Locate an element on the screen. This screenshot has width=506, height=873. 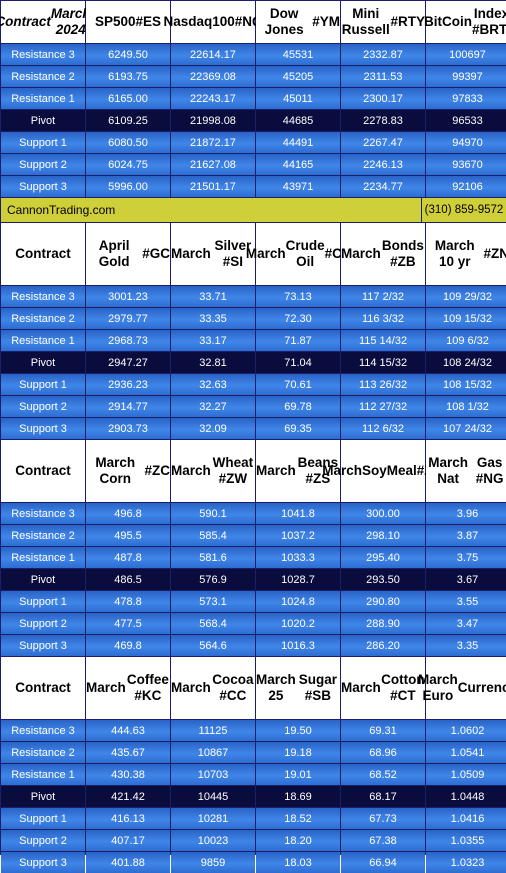
value-cell: 286.20 is located at coordinates (383, 645).